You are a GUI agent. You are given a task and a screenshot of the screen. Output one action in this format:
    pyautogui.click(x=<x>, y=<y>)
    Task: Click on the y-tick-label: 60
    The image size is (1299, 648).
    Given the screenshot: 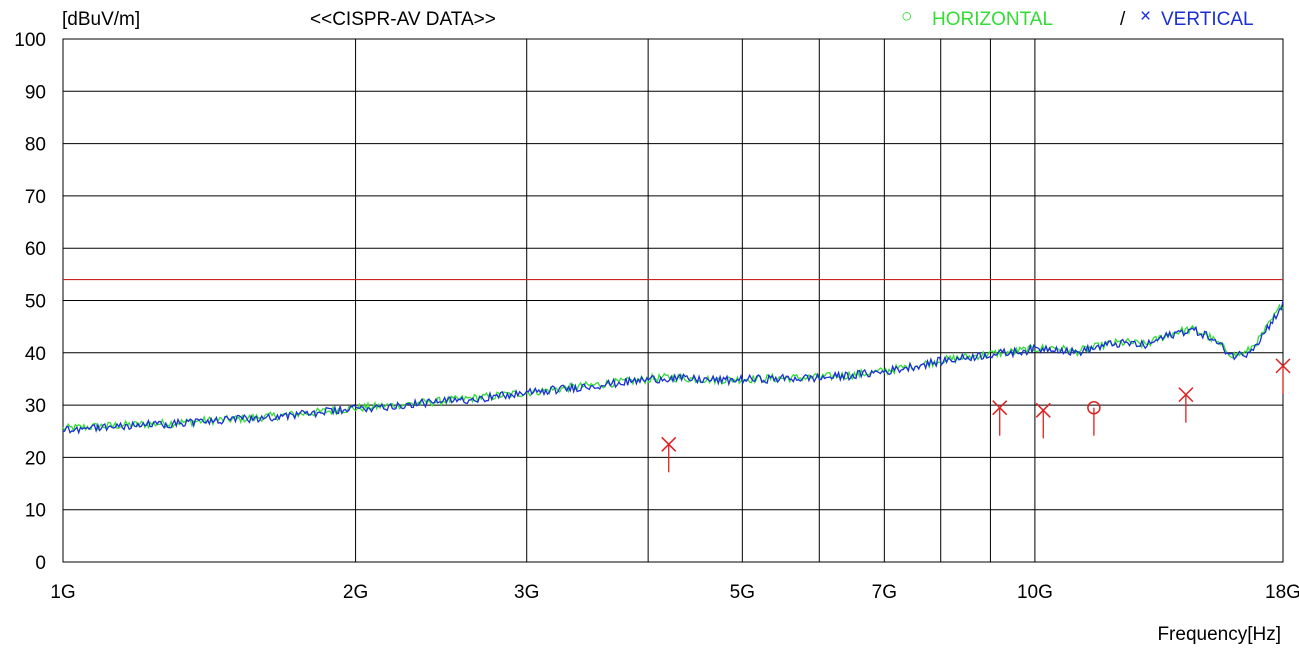 What is the action you would take?
    pyautogui.click(x=35, y=249)
    